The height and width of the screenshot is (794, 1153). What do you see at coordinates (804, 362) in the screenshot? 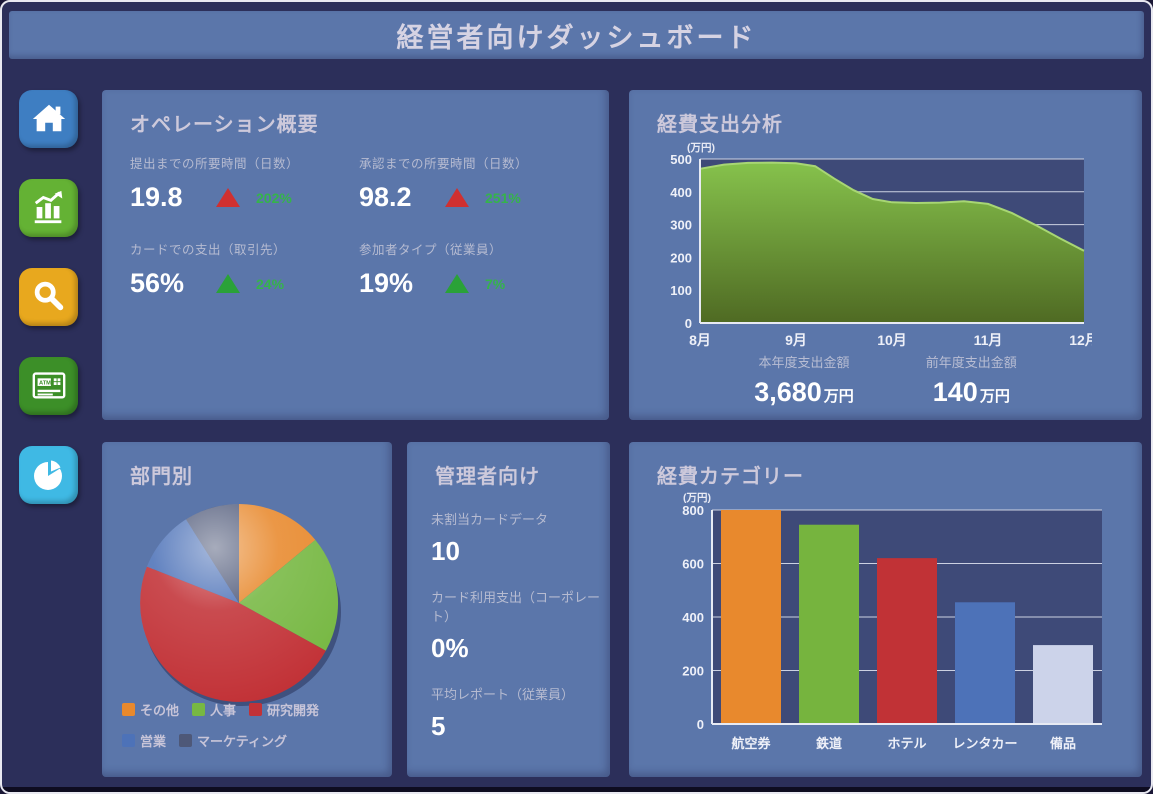
I see `stat-label: 本年度支出金額` at bounding box center [804, 362].